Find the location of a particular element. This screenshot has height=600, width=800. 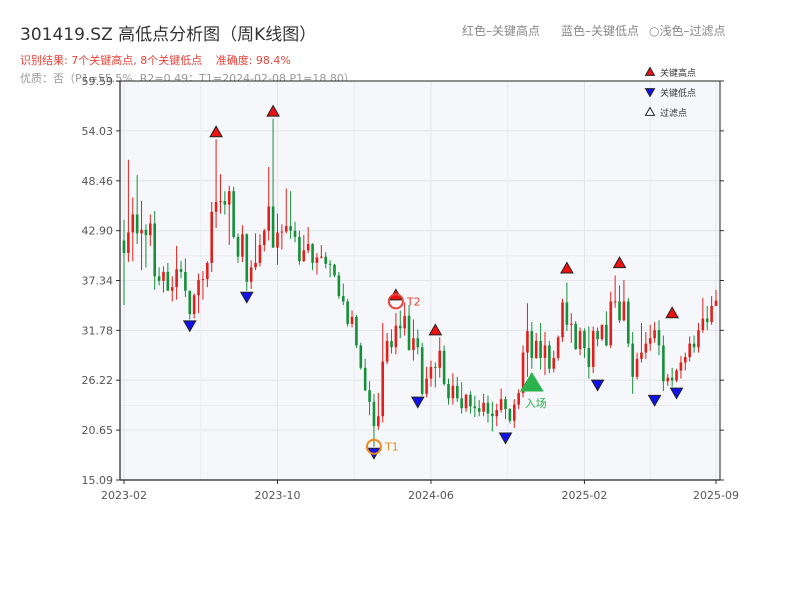

x-tick-label: 2023-02 is located at coordinates (124, 495).